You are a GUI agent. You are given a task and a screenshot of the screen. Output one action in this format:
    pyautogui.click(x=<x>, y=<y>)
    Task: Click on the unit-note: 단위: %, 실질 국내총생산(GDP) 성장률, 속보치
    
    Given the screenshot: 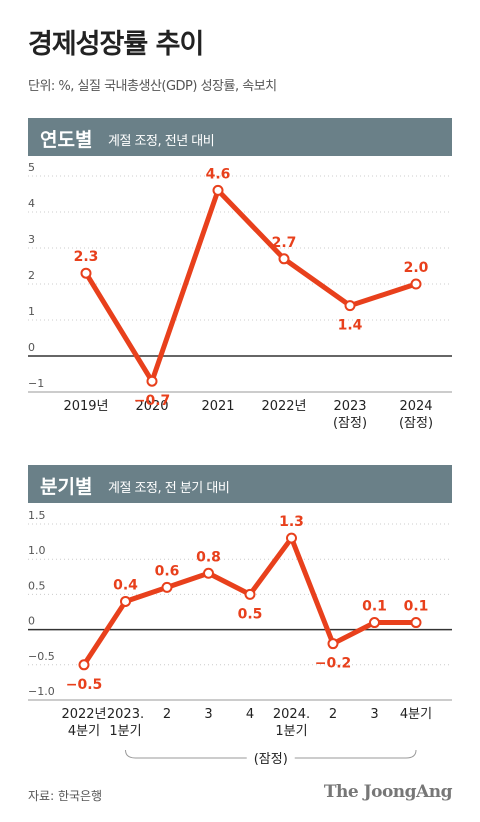 What is the action you would take?
    pyautogui.click(x=152, y=86)
    